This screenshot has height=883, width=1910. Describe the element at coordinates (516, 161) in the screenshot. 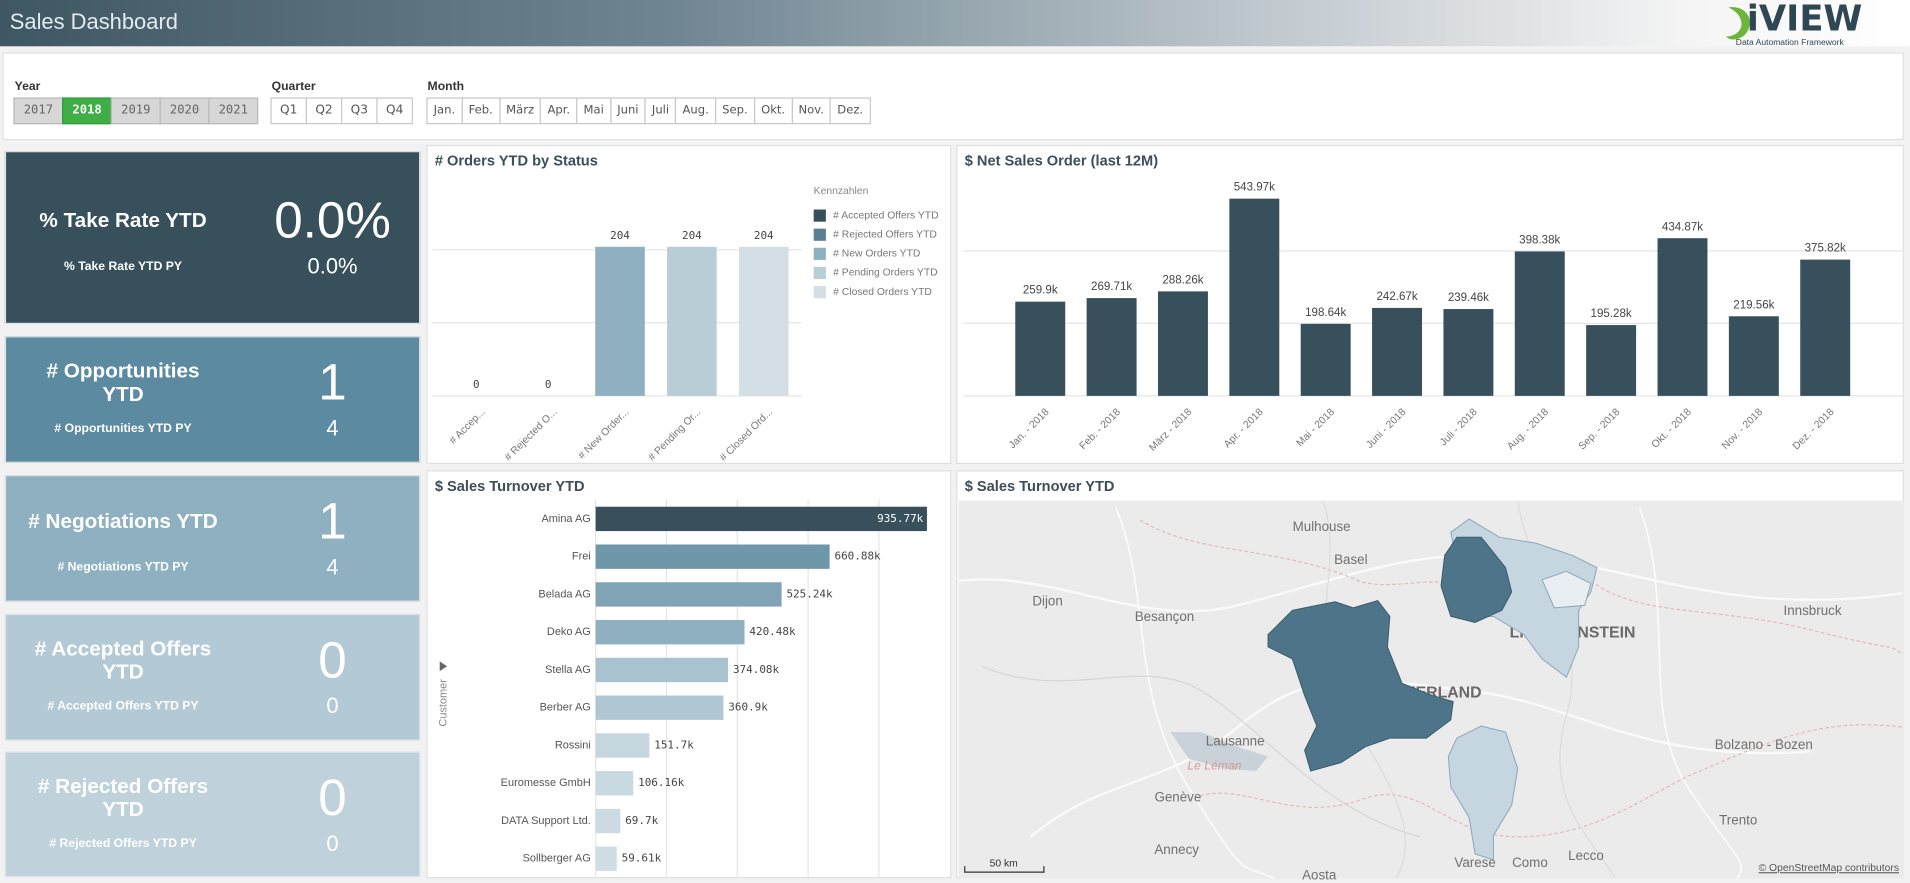

I see `panel-title: # Orders YTD by Status` at that location.